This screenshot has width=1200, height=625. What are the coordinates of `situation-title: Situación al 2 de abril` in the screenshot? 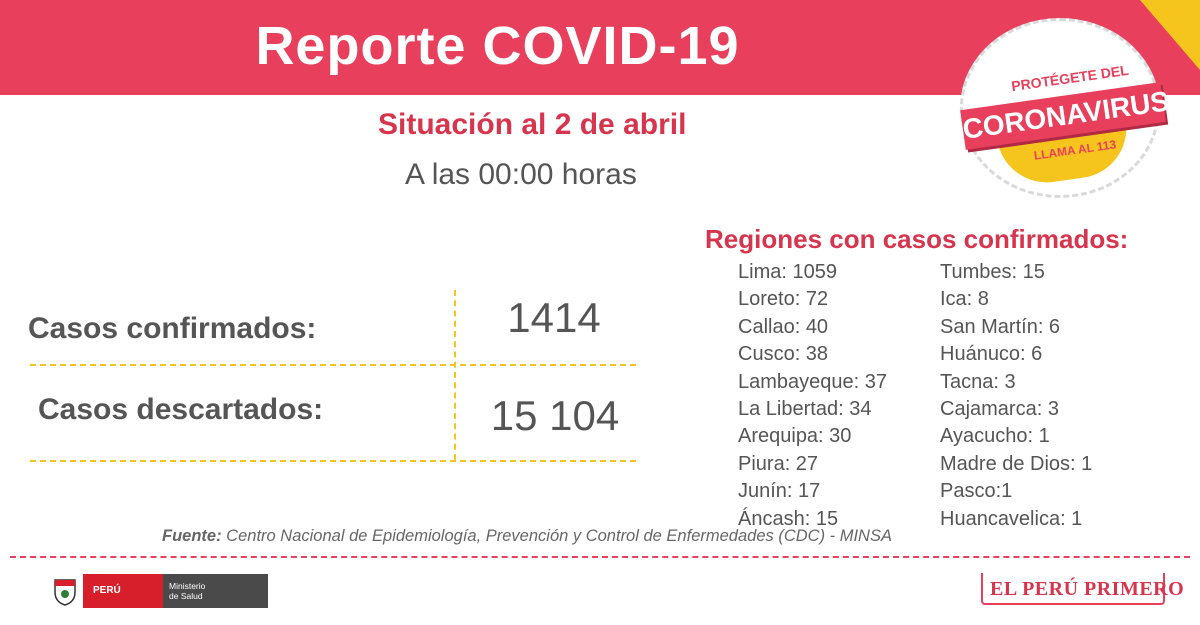 It's located at (532, 124).